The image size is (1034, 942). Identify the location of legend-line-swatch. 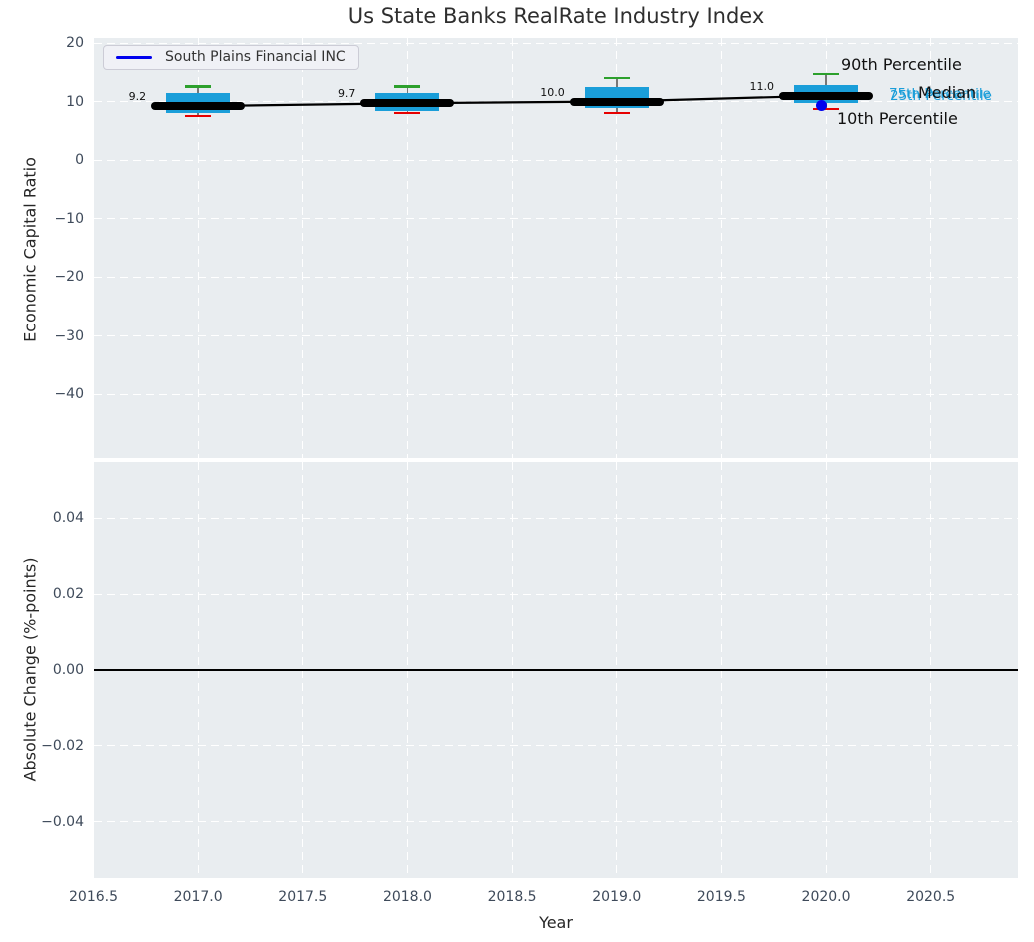
(134, 57).